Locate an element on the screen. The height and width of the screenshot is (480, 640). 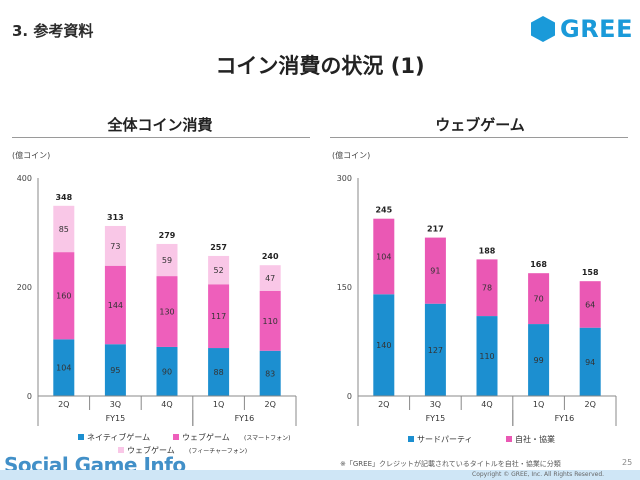
total-data-label: 52 is located at coordinates (219, 270).